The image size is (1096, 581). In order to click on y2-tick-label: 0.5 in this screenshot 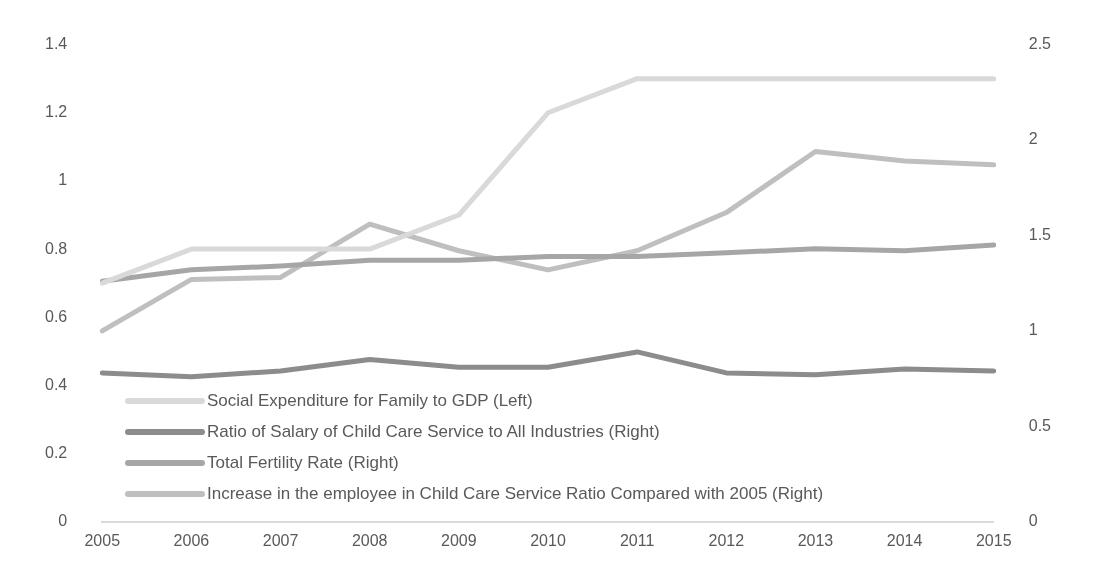, I will do `click(1040, 425)`.